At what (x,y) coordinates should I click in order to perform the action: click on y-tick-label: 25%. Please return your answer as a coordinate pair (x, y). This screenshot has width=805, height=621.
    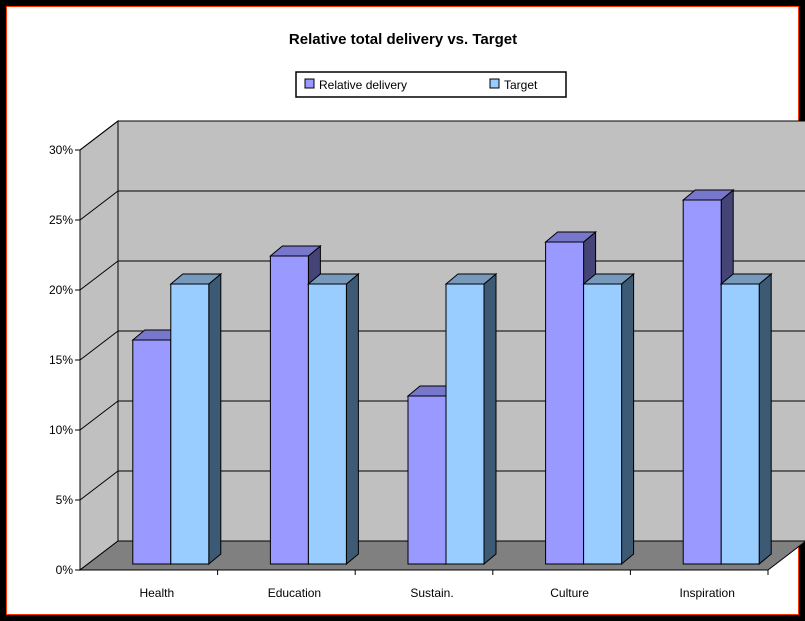
    Looking at the image, I should click on (61, 220).